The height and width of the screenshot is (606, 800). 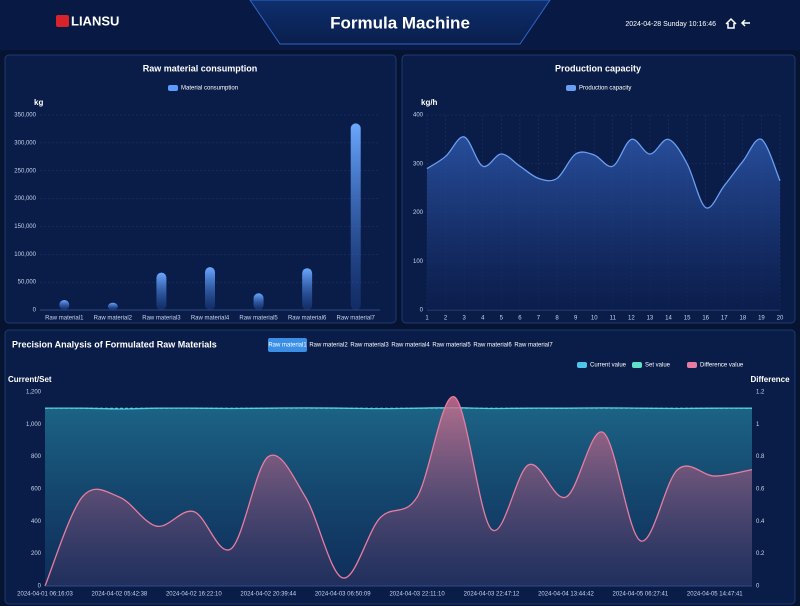 What do you see at coordinates (95, 20) in the screenshot?
I see `logo-text: LIANSU` at bounding box center [95, 20].